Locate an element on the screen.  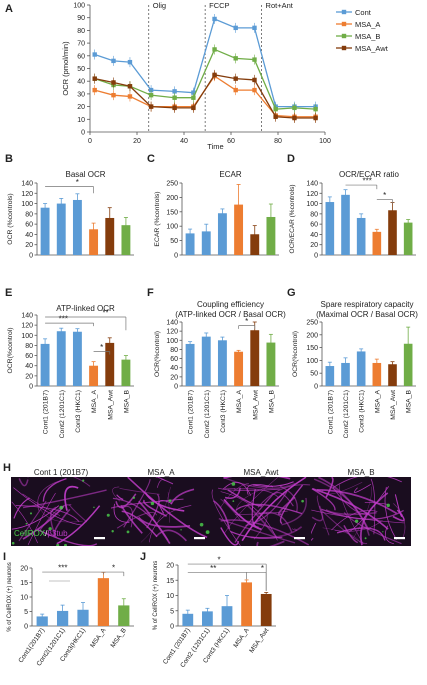
series-line-cont is located at coordinates (205, 63).